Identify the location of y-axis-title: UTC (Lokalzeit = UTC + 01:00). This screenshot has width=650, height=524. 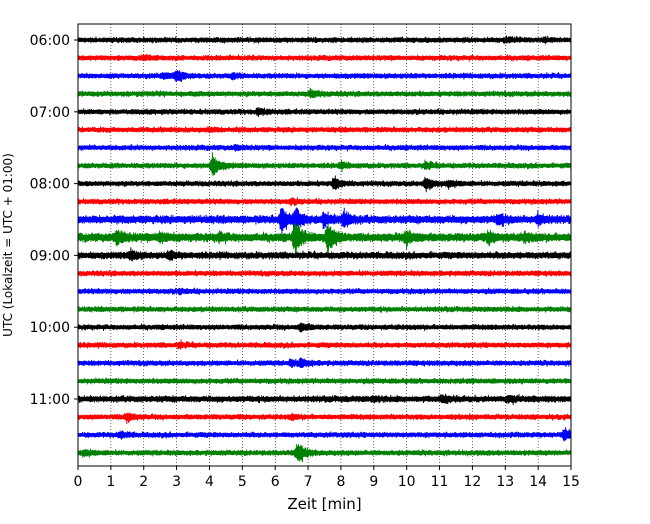
(8, 245).